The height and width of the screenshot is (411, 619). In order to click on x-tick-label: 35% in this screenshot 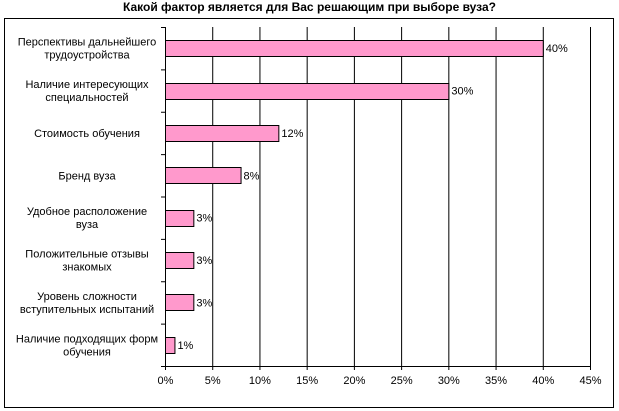, I will do `click(496, 381)`.